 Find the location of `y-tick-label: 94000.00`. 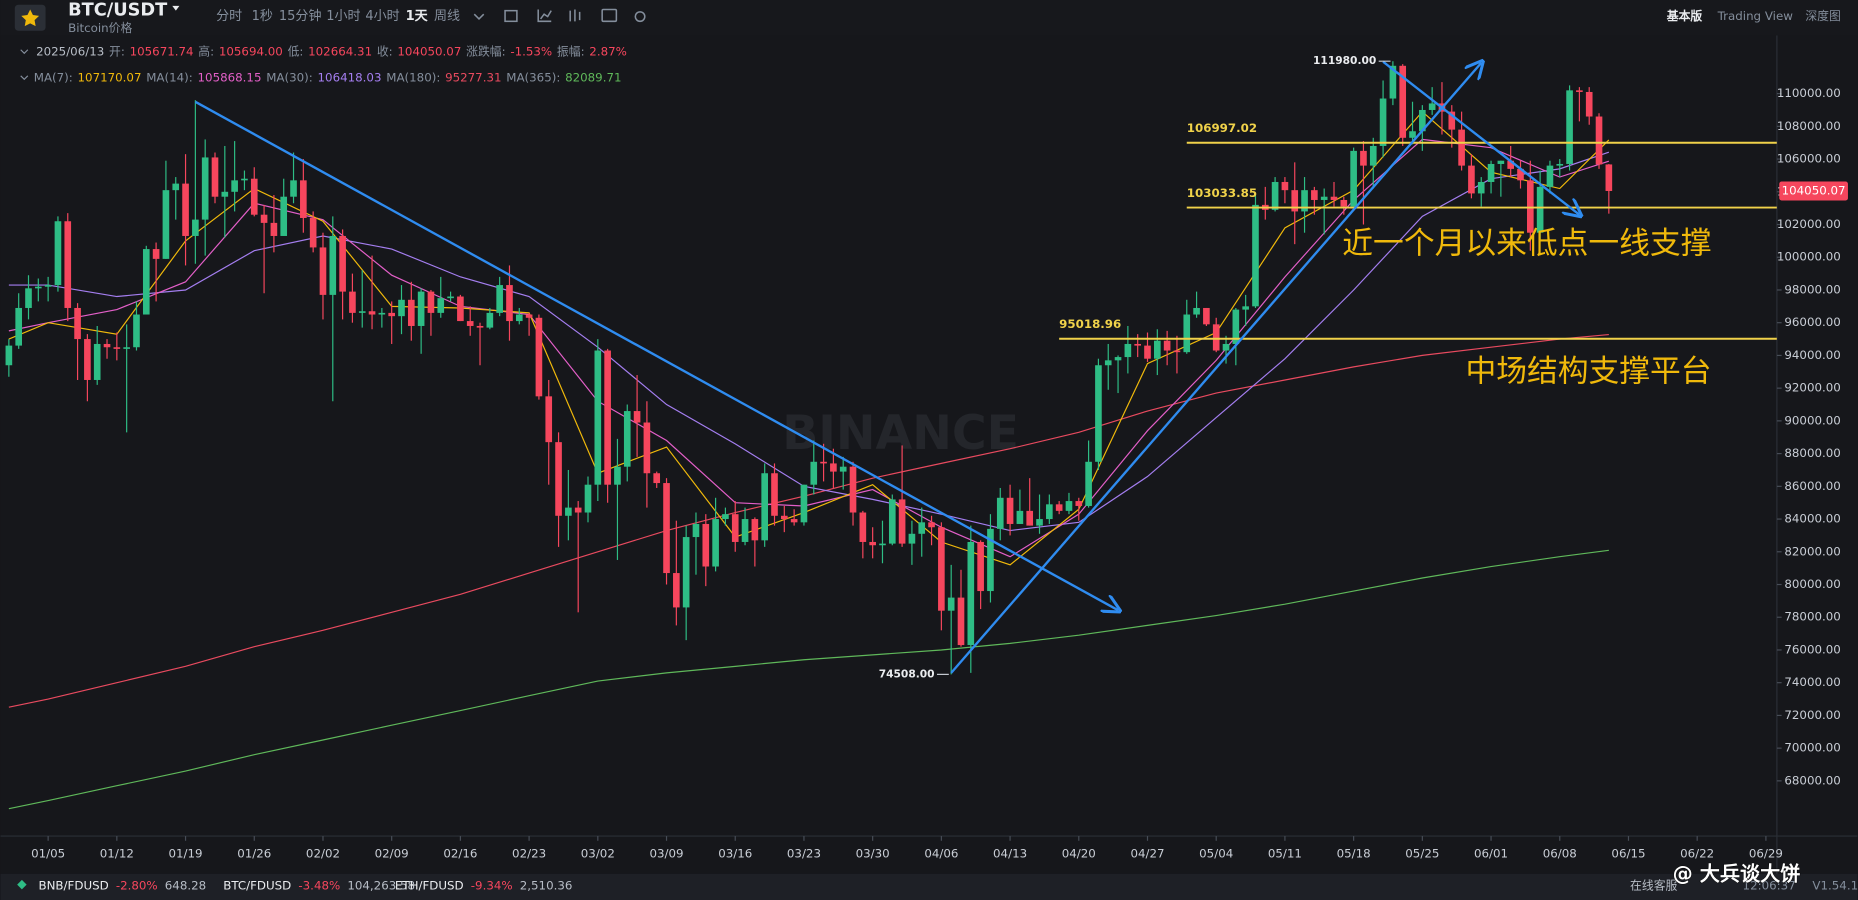

y-tick-label: 94000.00 is located at coordinates (1812, 355).